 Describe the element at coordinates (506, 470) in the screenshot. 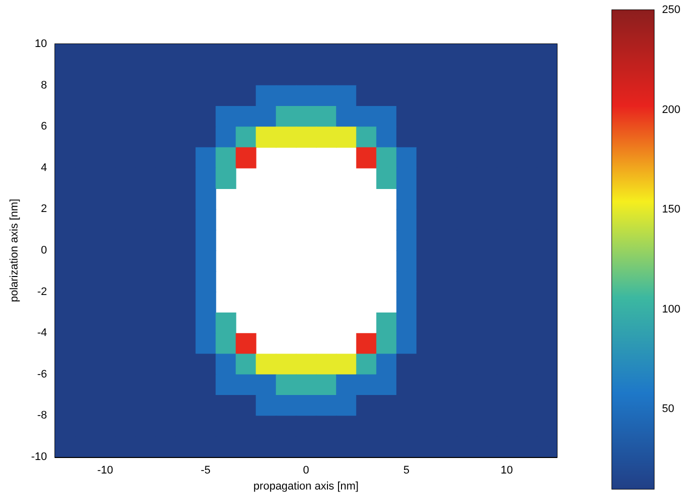

I see `x-tick-label: 10` at that location.